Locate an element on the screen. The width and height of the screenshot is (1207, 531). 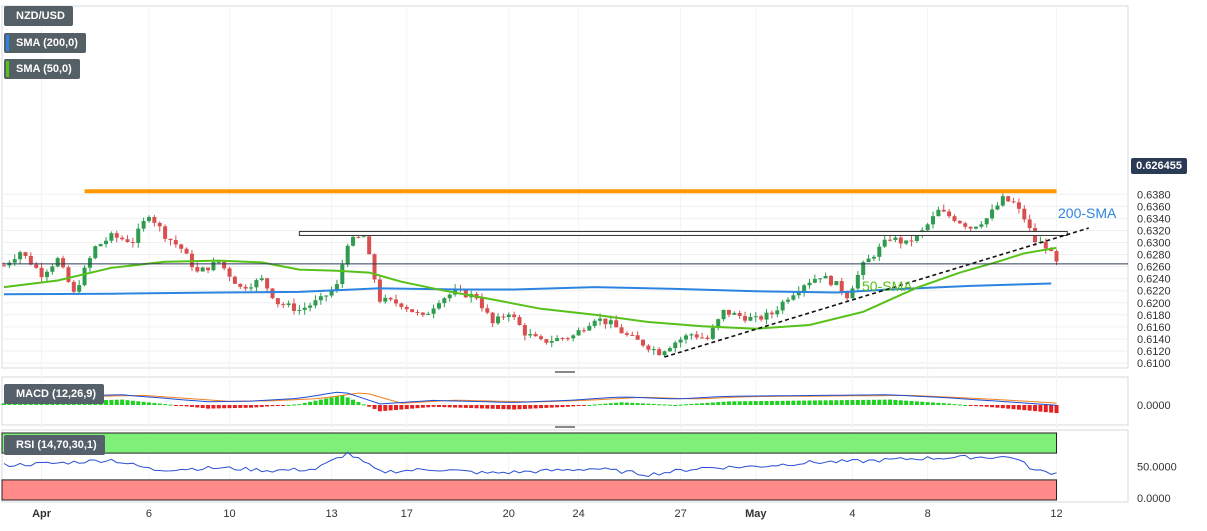
y-tick-label: 0.6120 is located at coordinates (1154, 352).